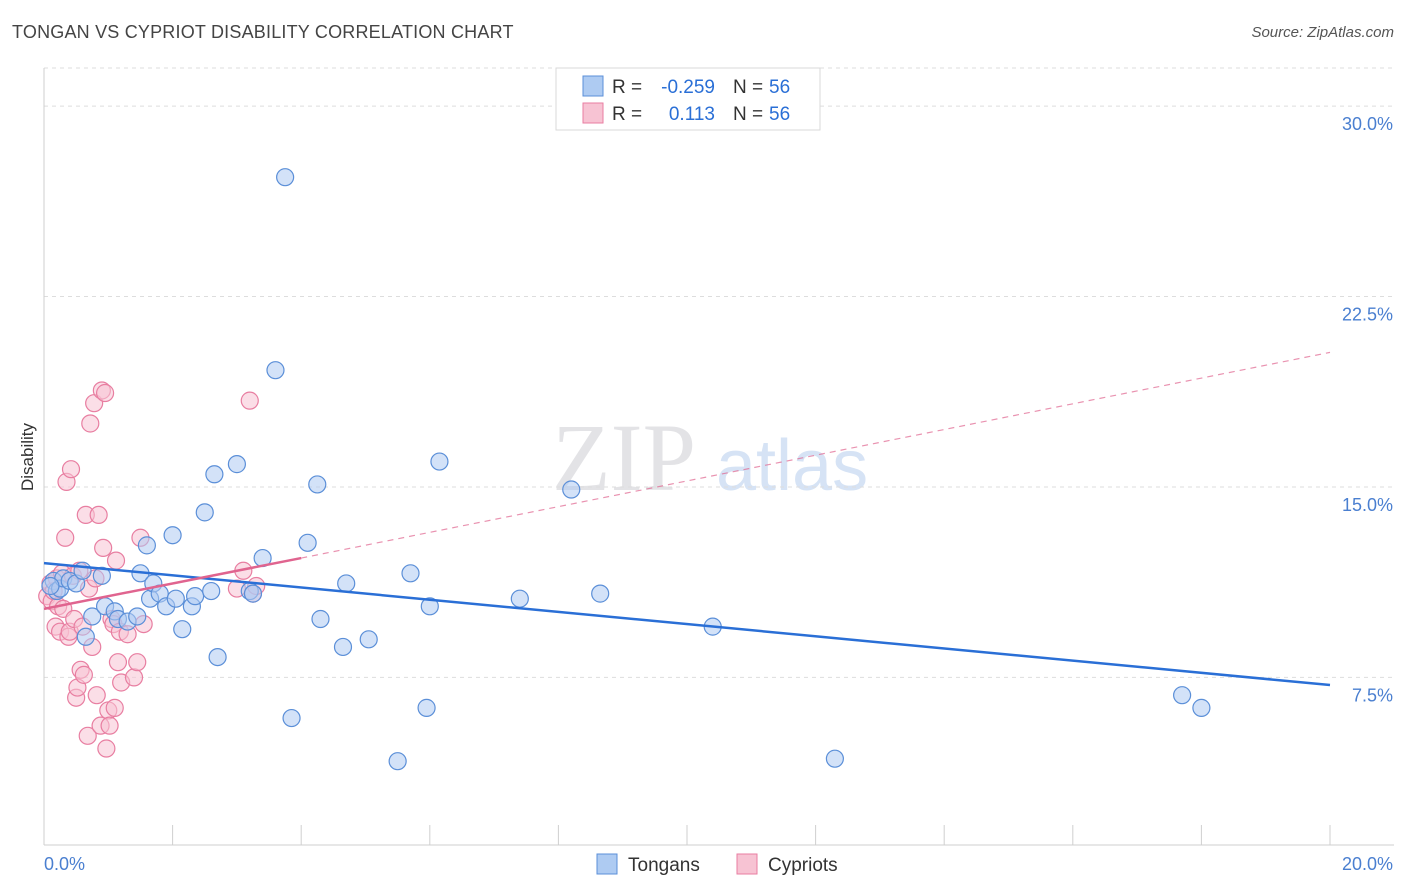 This screenshot has width=1406, height=892. Describe the element at coordinates (692, 114) in the screenshot. I see `cypriots-r-value: 0.113` at that location.